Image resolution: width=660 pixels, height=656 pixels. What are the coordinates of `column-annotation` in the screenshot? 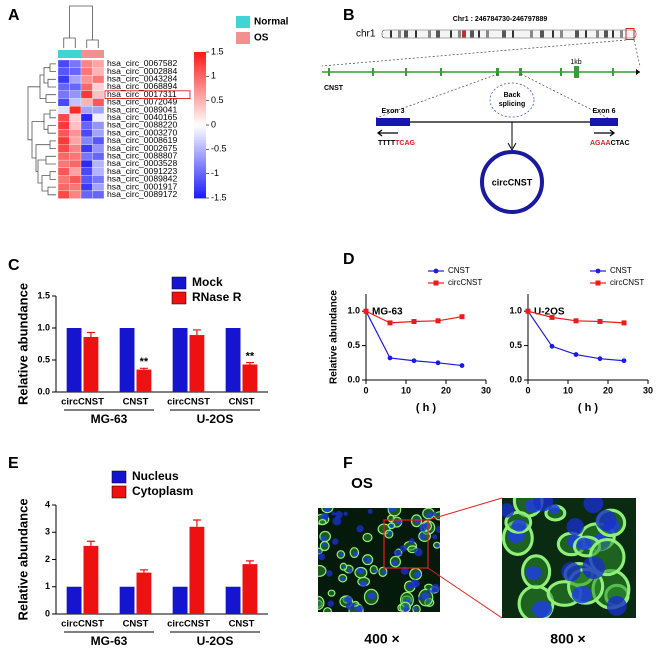 It's located at (75, 54).